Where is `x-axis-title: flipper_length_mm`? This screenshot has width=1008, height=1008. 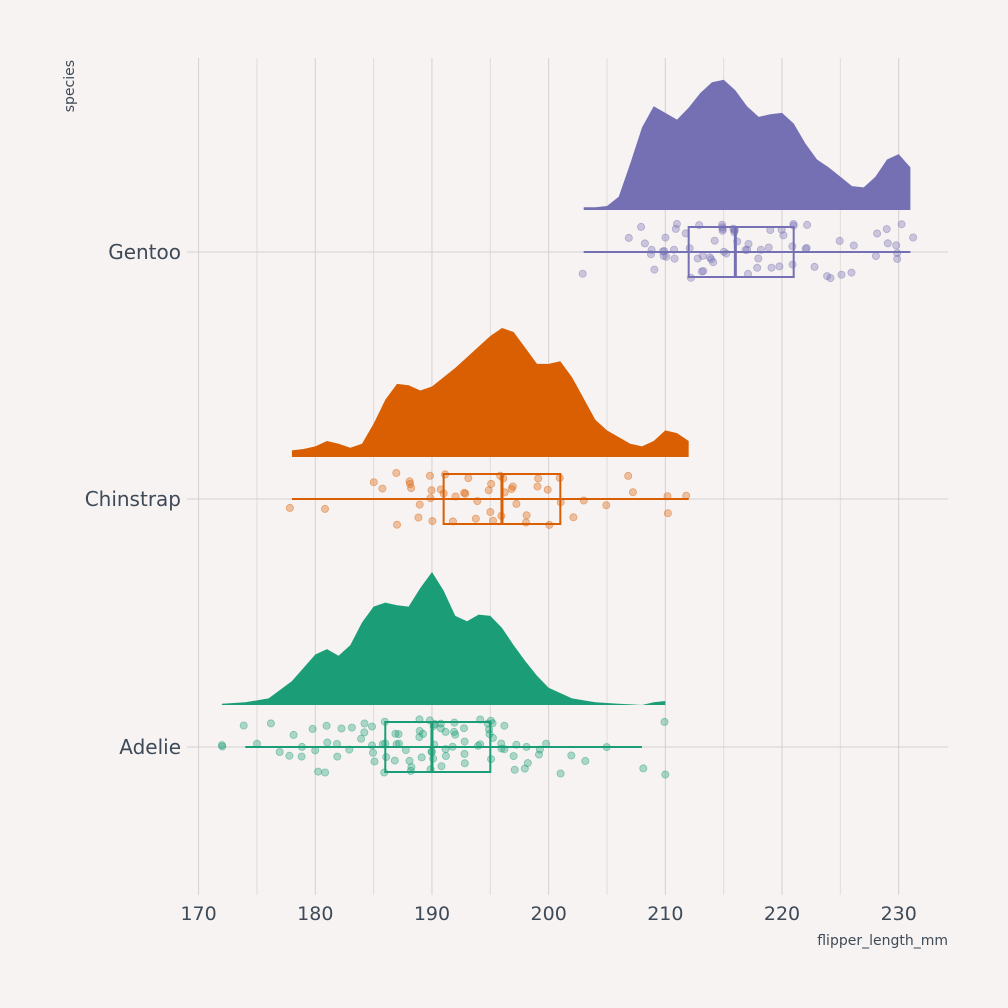
x-axis-title: flipper_length_mm is located at coordinates (882, 941).